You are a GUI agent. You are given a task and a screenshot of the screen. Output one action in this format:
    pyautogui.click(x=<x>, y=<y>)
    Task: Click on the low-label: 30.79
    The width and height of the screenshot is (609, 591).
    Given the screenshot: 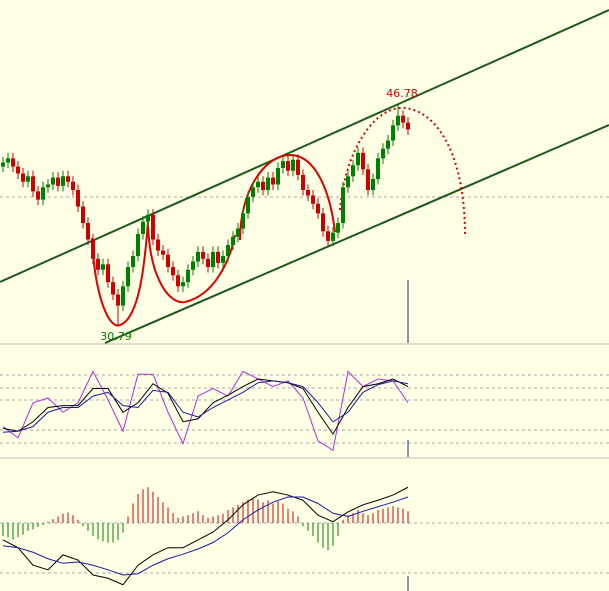 What is the action you would take?
    pyautogui.click(x=116, y=336)
    